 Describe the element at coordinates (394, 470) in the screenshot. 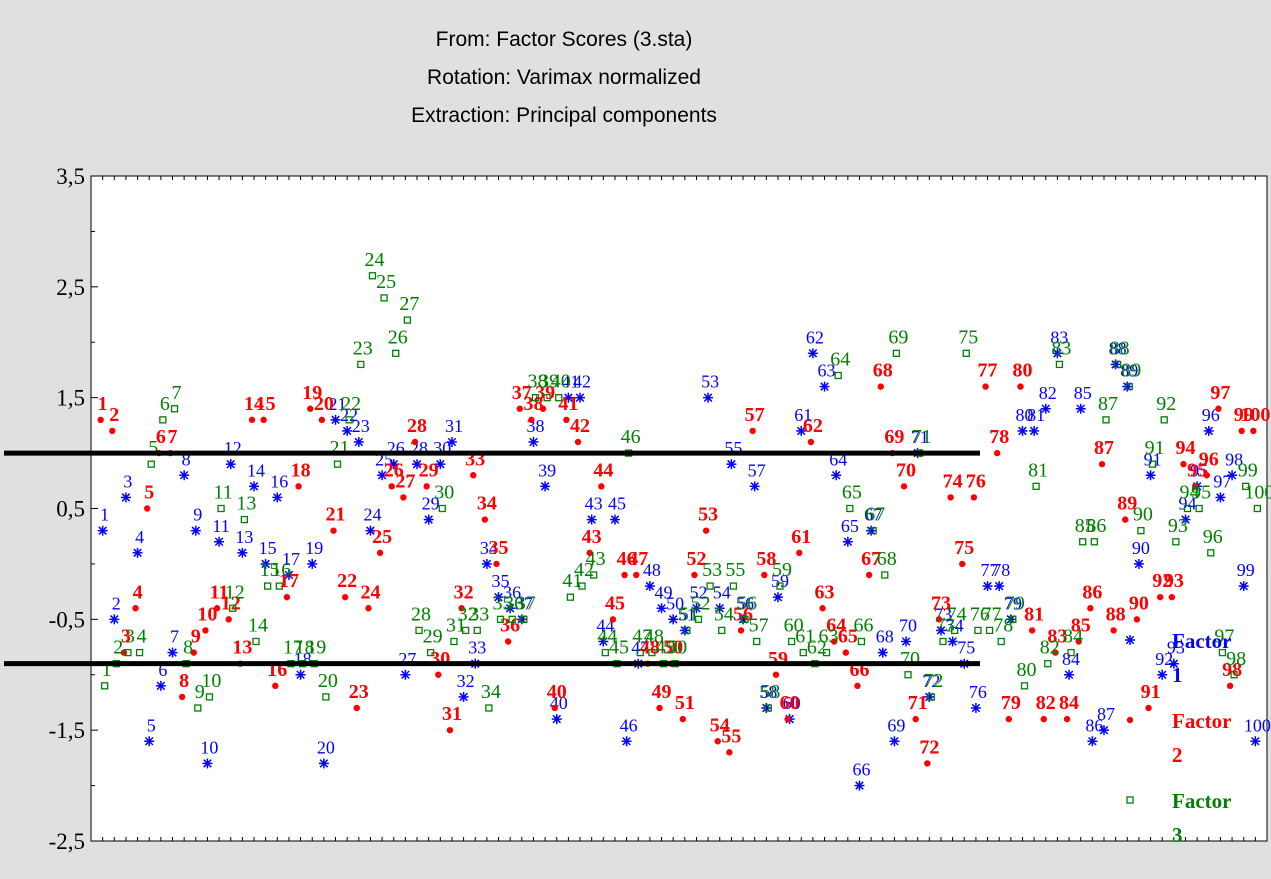

I see `factor-2-point-label-26: 26` at that location.